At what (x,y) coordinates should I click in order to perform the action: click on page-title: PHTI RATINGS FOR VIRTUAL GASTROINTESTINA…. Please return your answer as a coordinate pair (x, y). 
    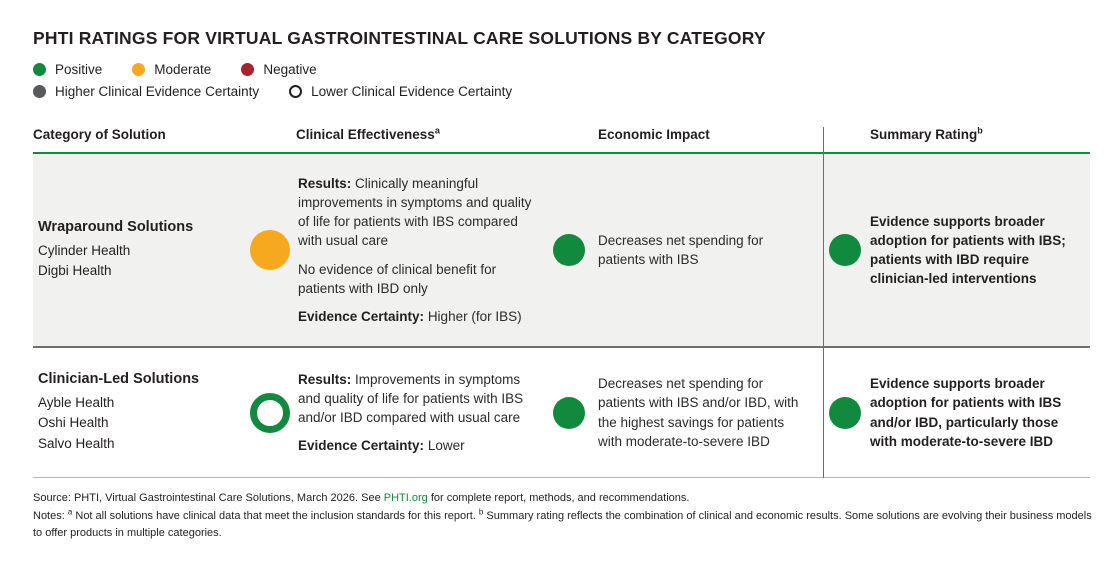
    Looking at the image, I should click on (399, 38).